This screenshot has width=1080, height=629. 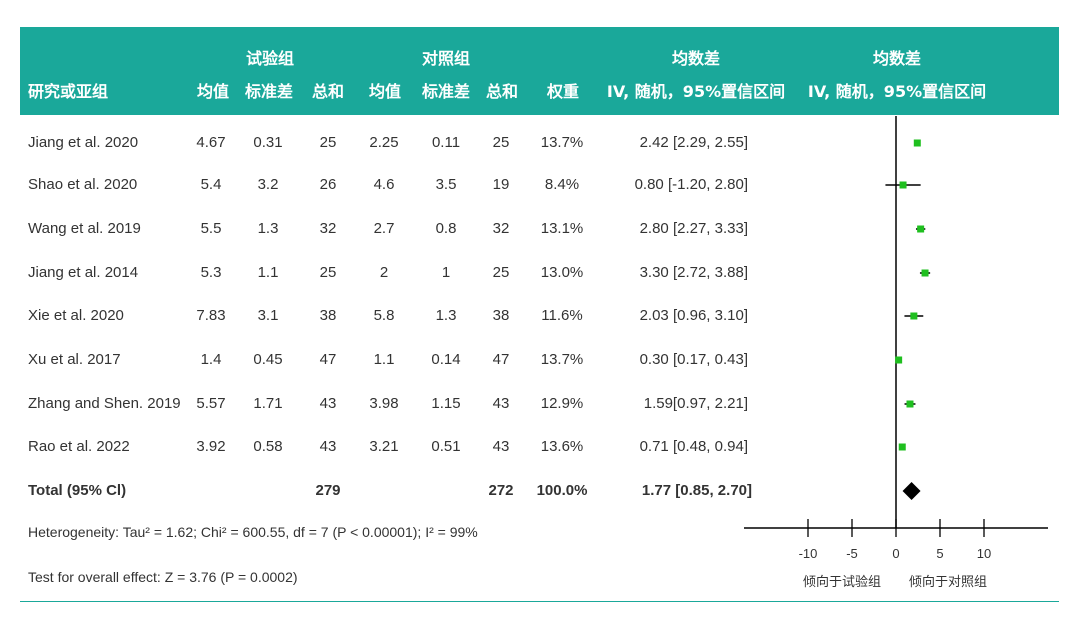 I want to click on total-weight: 100.0%, so click(x=562, y=490).